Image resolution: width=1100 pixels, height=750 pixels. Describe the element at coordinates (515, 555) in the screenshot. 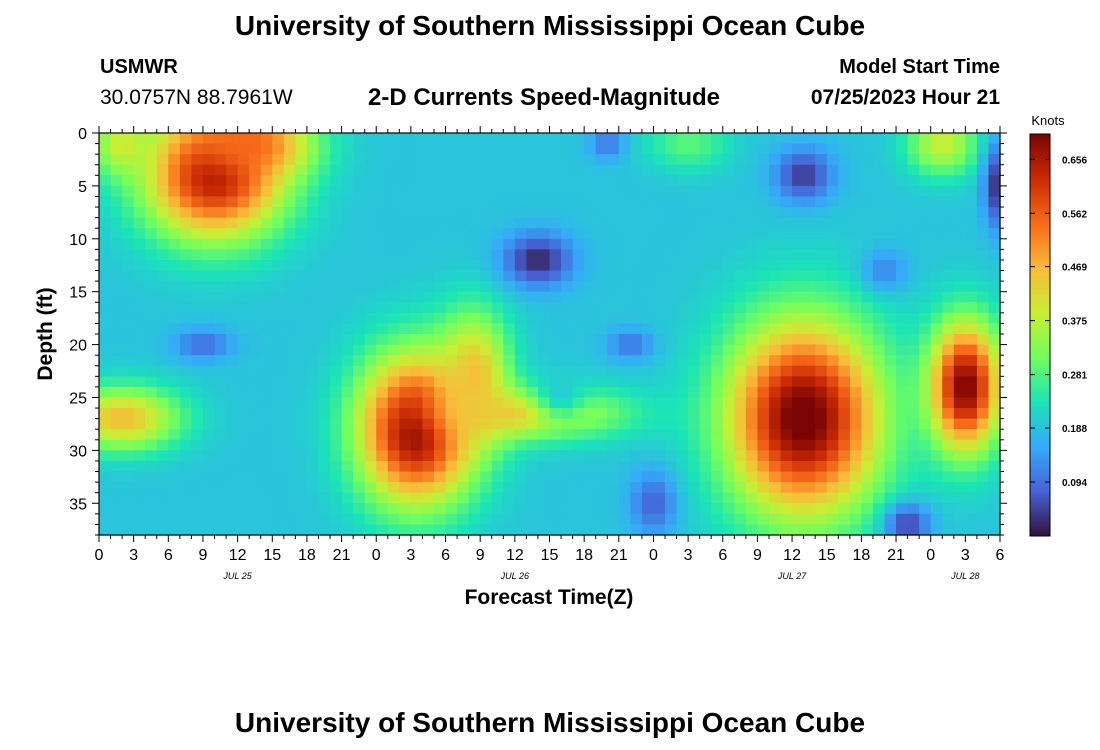

I see `x-tick-label: 12` at that location.